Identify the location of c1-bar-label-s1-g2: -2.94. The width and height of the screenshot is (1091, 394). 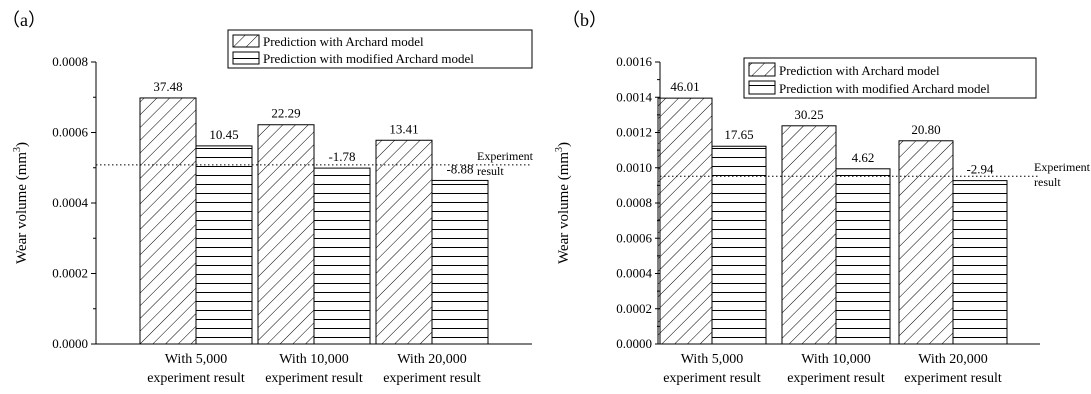
(980, 169).